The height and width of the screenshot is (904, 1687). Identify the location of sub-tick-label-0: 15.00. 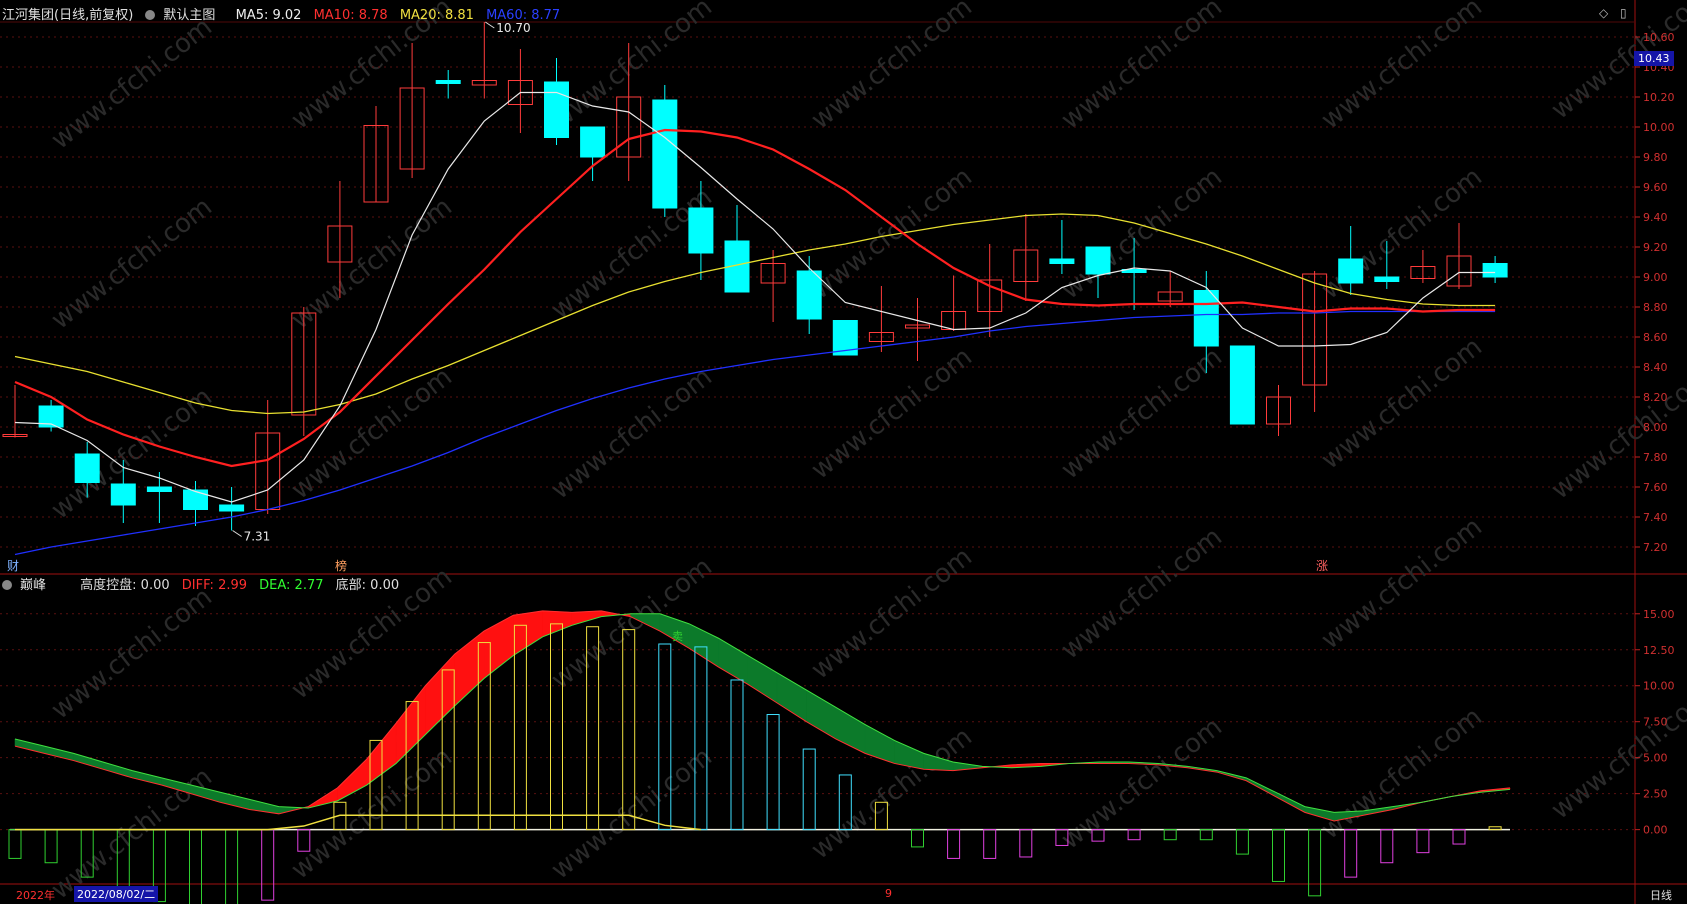
(1659, 614).